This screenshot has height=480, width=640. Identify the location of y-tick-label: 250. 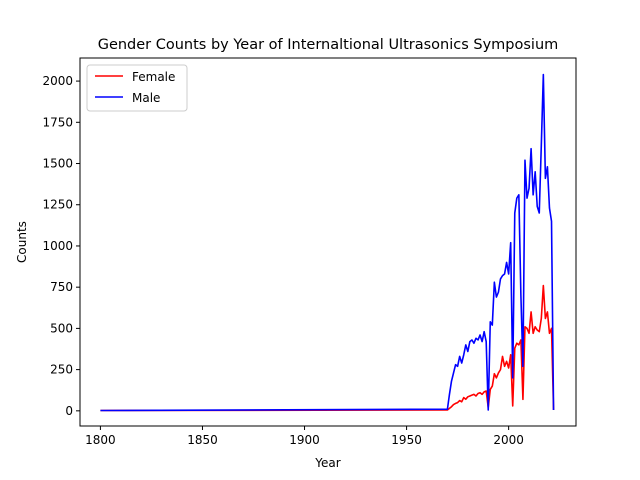
(61, 370).